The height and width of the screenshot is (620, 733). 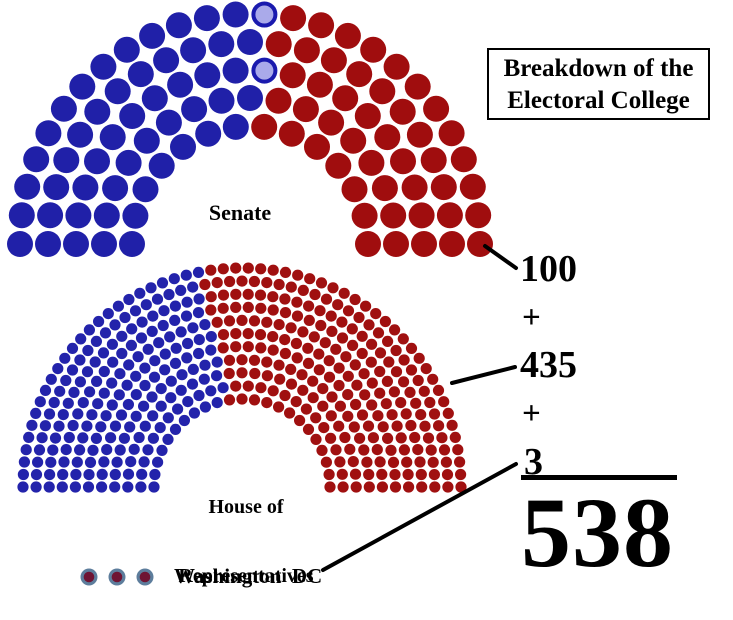 What do you see at coordinates (248, 576) in the screenshot?
I see `washington-dc-label: Washington DC` at bounding box center [248, 576].